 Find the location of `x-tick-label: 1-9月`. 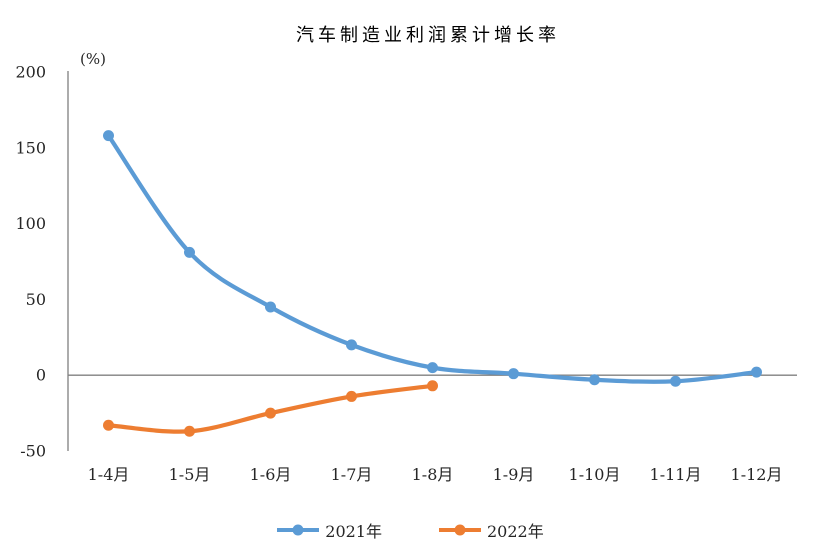

x-tick-label: 1-9月 is located at coordinates (514, 474).